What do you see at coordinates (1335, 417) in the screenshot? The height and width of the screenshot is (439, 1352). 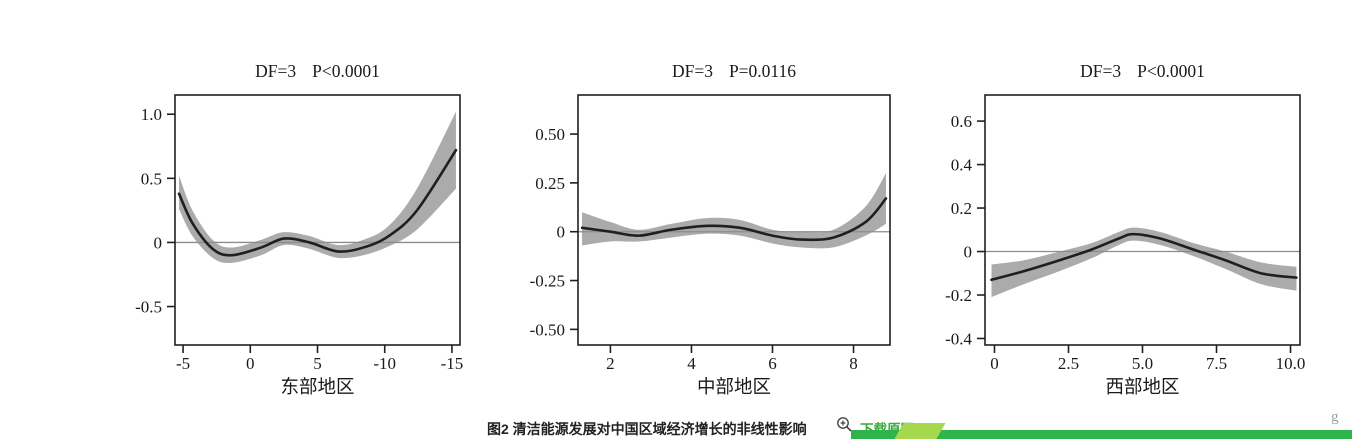 I see `stray-letter: g` at bounding box center [1335, 417].